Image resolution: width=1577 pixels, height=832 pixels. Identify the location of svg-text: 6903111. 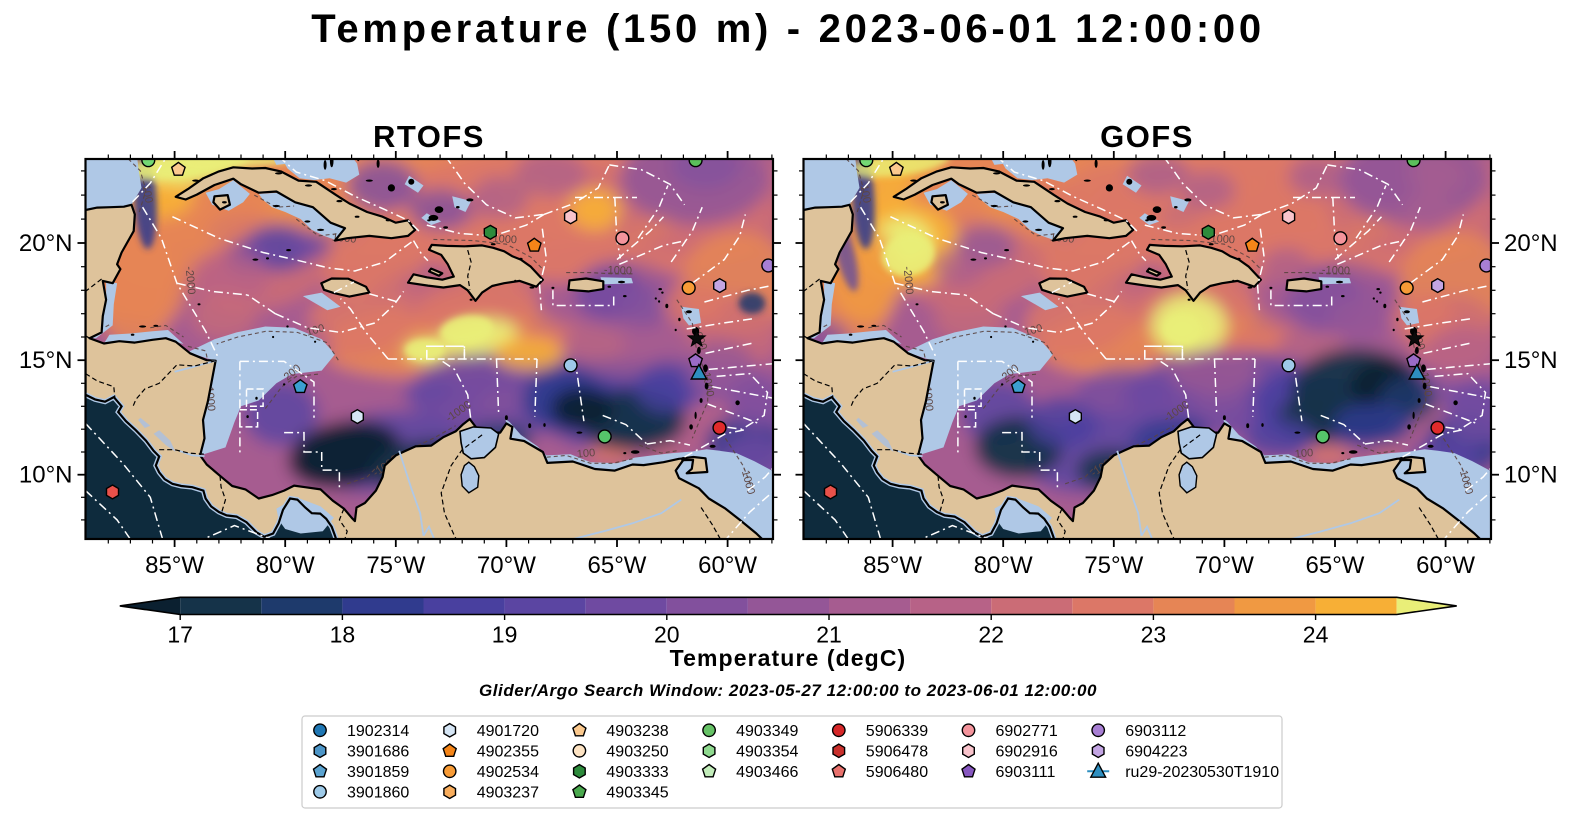
(1026, 772).